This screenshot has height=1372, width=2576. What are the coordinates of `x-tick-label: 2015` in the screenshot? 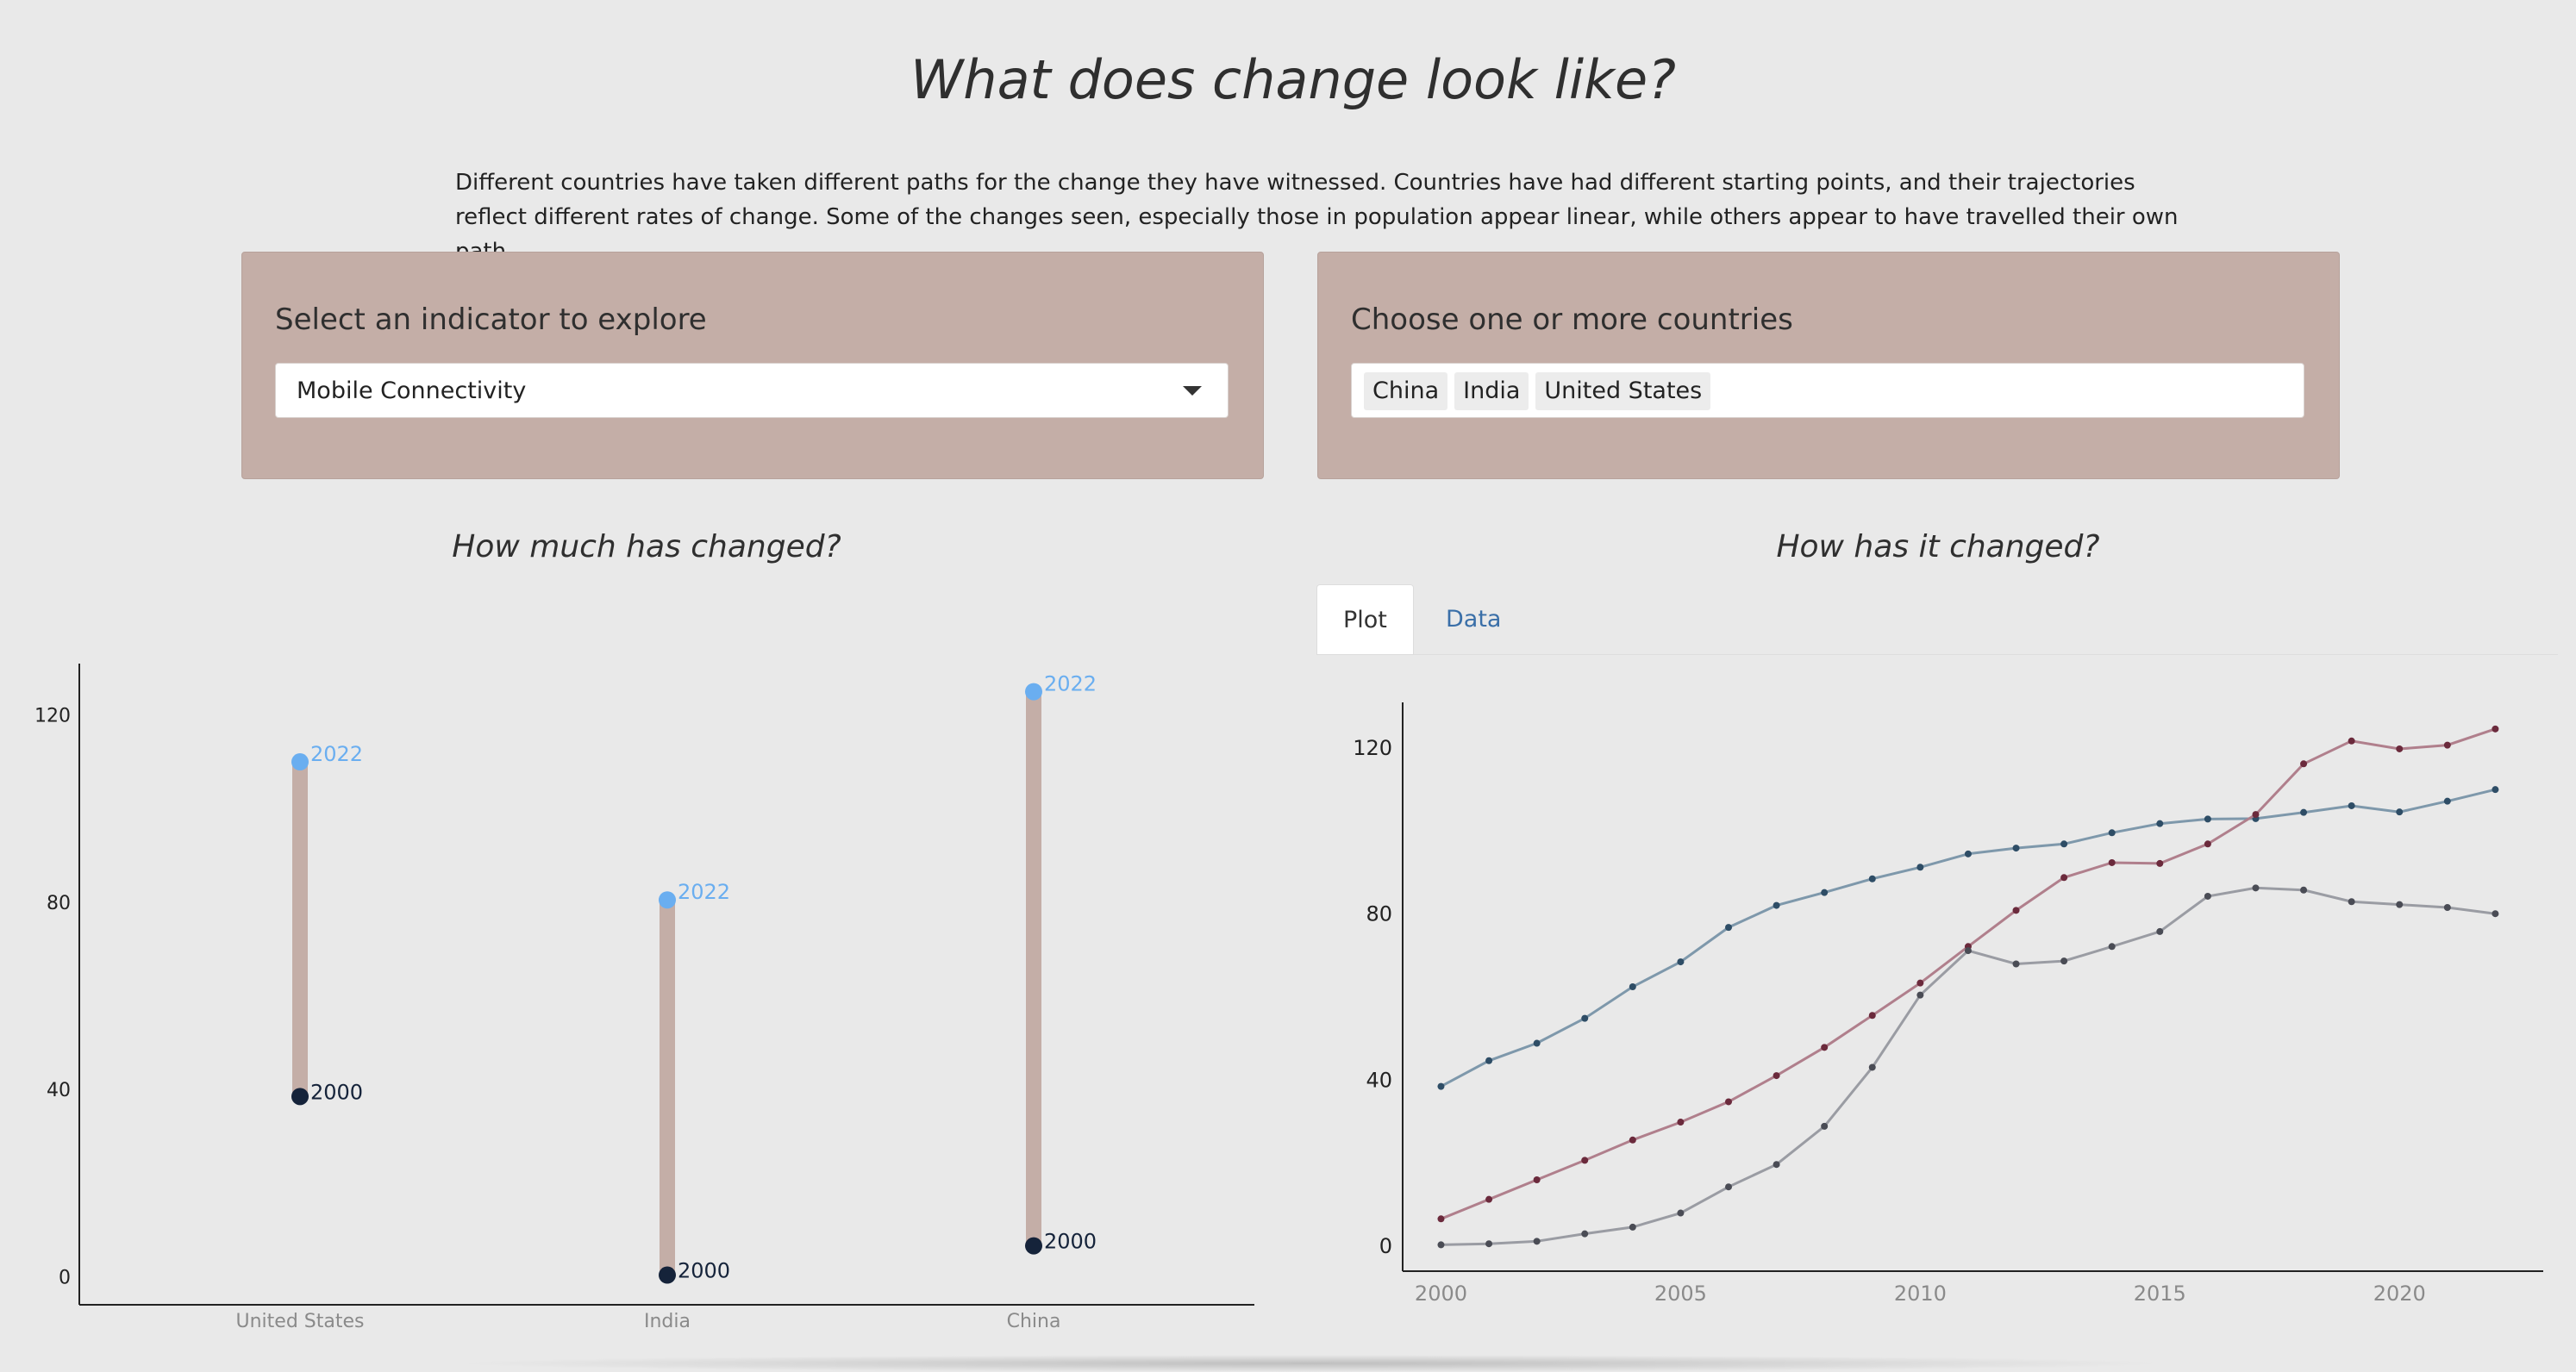 It's located at (2160, 1294).